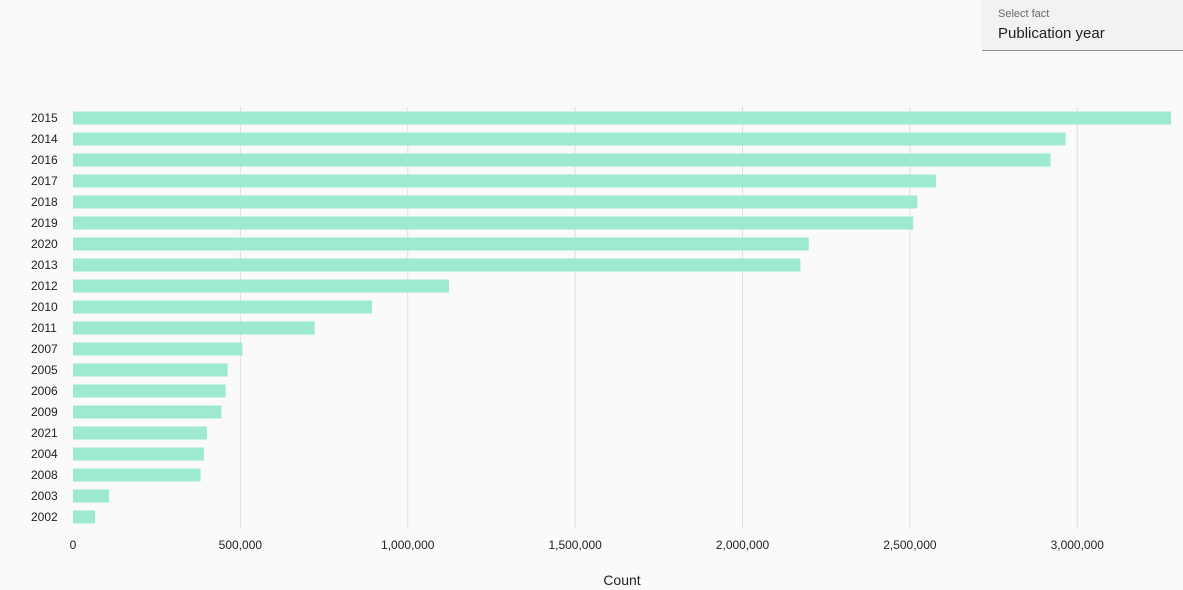 The height and width of the screenshot is (590, 1183). I want to click on category-label: 2017, so click(44, 181).